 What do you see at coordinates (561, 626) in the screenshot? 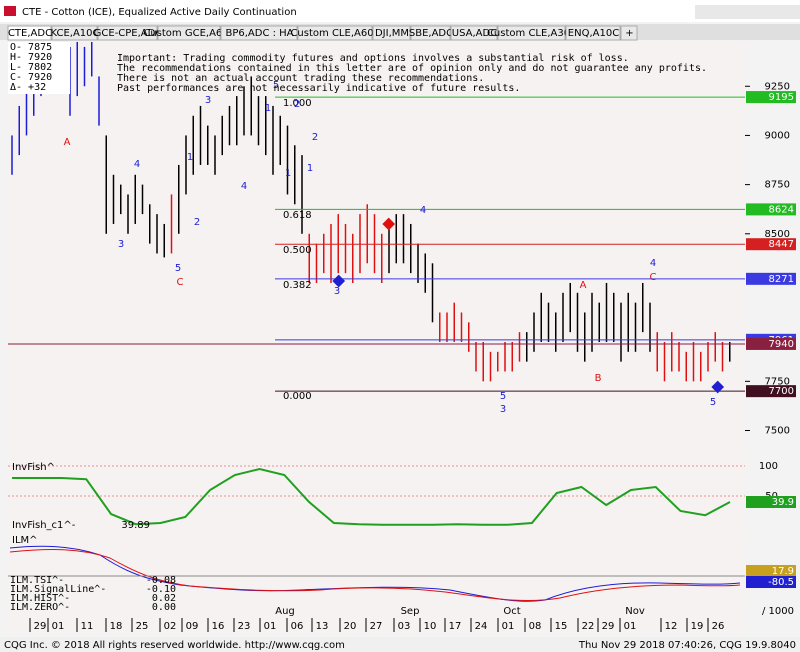
I see `day-label: 15` at bounding box center [561, 626].